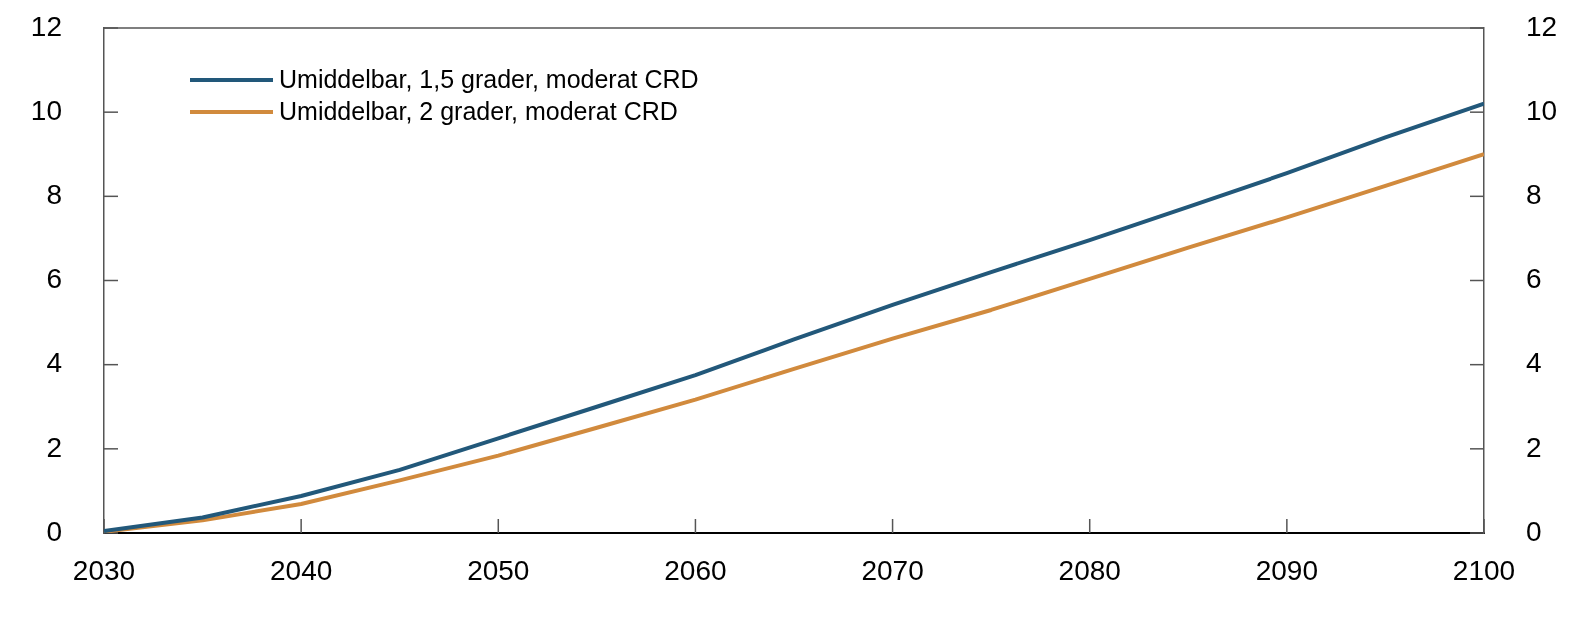  I want to click on x-tick-label: 2090, so click(1287, 570).